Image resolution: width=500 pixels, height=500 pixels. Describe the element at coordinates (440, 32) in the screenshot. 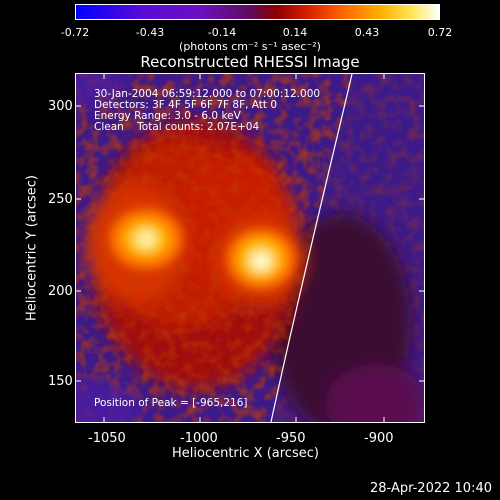

I see `colorbar-tick: 0.72` at that location.